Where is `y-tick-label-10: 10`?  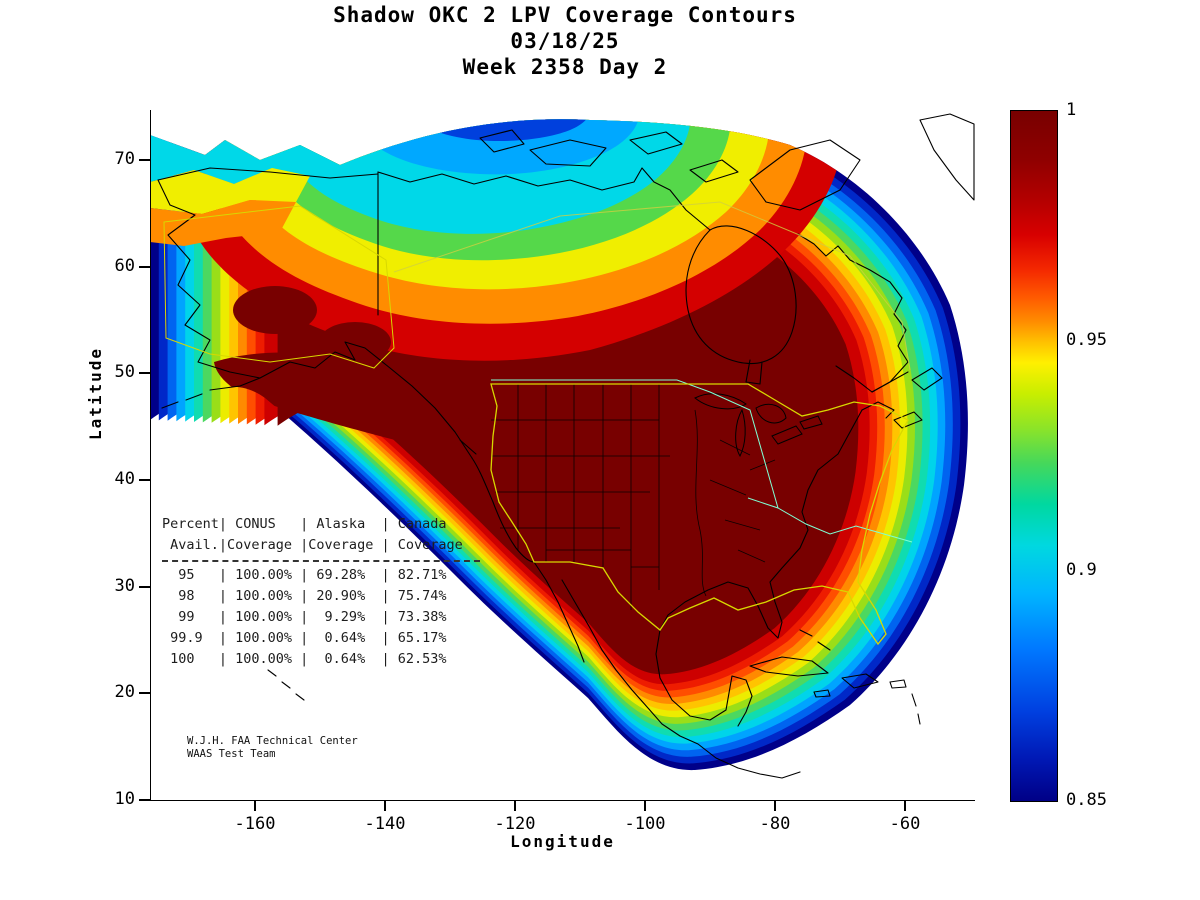
y-tick-label-10: 10 is located at coordinates (124, 799).